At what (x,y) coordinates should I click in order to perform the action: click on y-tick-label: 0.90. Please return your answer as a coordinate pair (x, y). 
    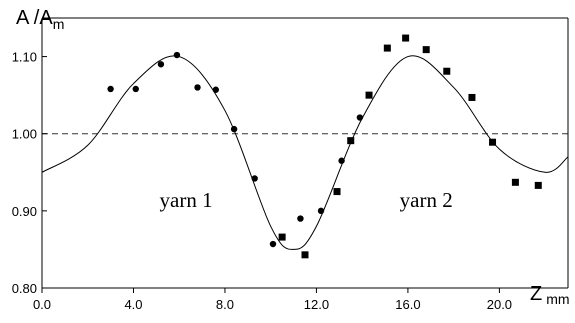
    Looking at the image, I should click on (24, 211).